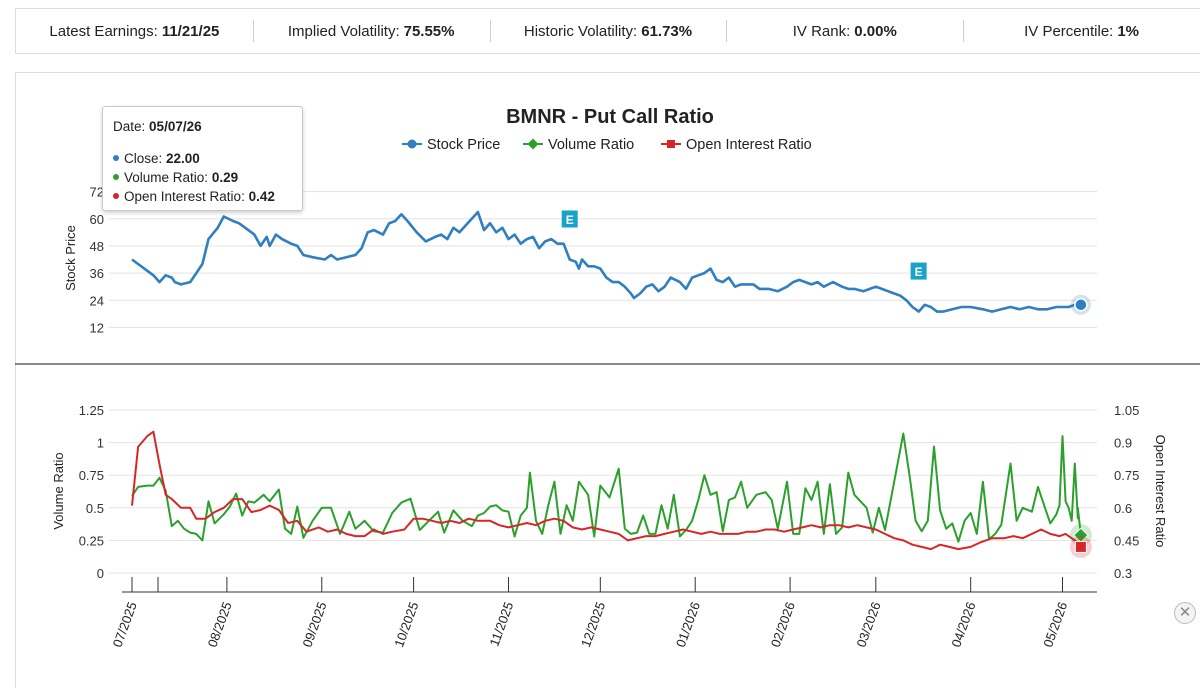 The width and height of the screenshot is (1200, 688). Describe the element at coordinates (225, 177) in the screenshot. I see `tooltip-volume-value: 0.29` at that location.